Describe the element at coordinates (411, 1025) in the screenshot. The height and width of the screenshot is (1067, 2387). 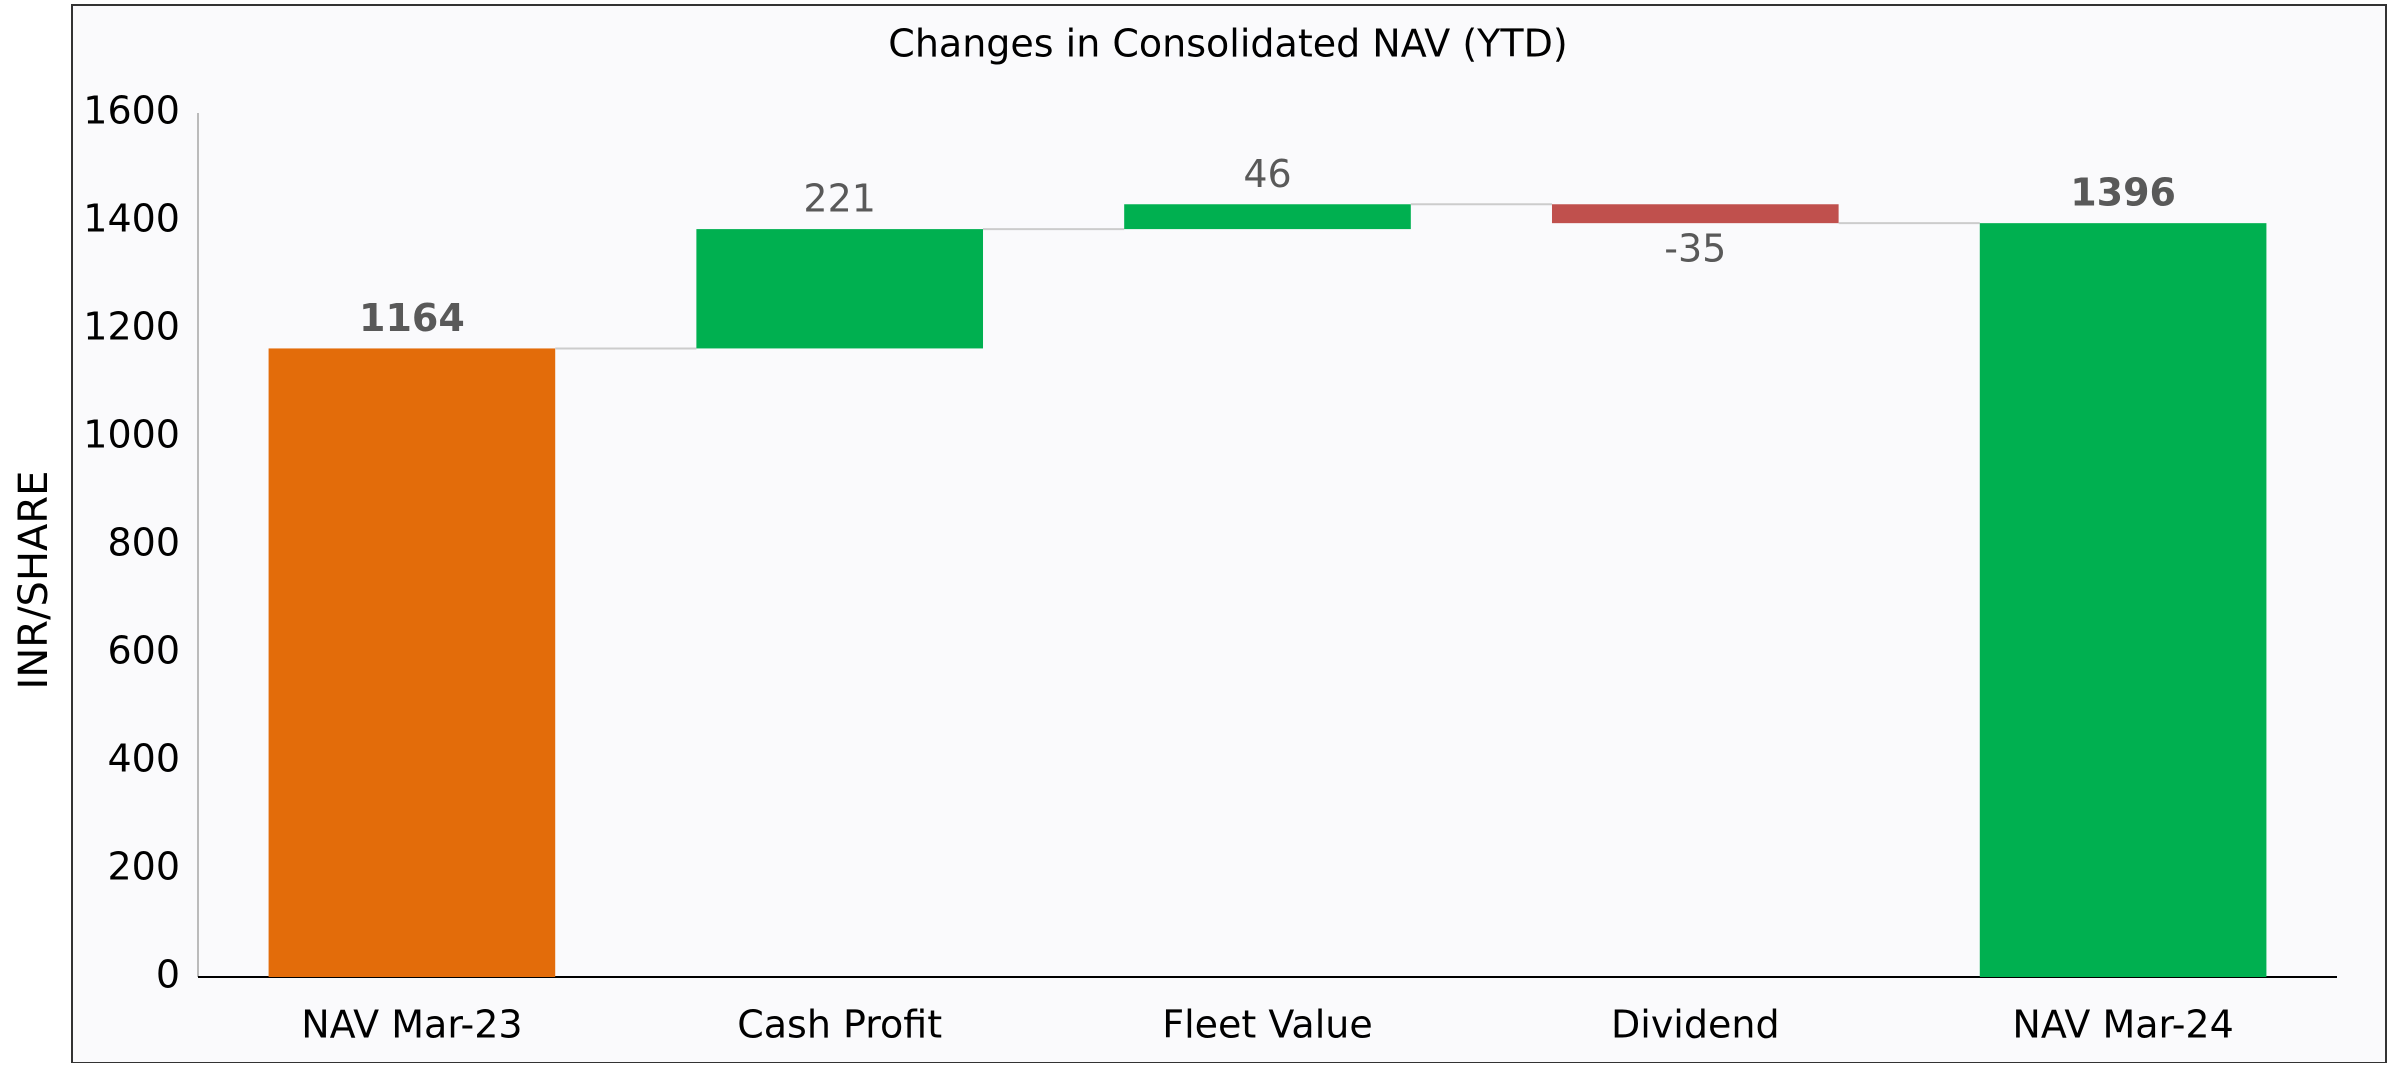
I see `x-tick-label: NAV Mar-23` at that location.